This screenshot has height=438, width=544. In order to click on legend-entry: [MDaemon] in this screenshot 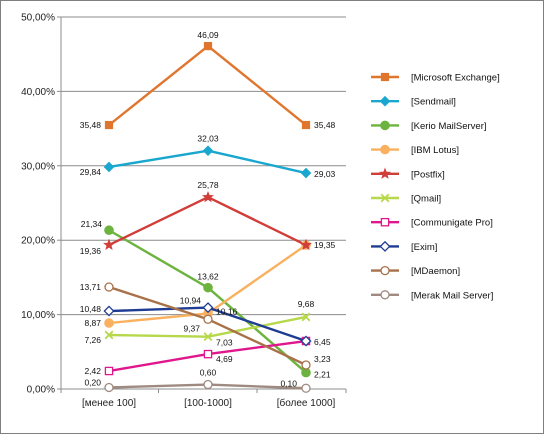, I will do `click(415, 271)`.